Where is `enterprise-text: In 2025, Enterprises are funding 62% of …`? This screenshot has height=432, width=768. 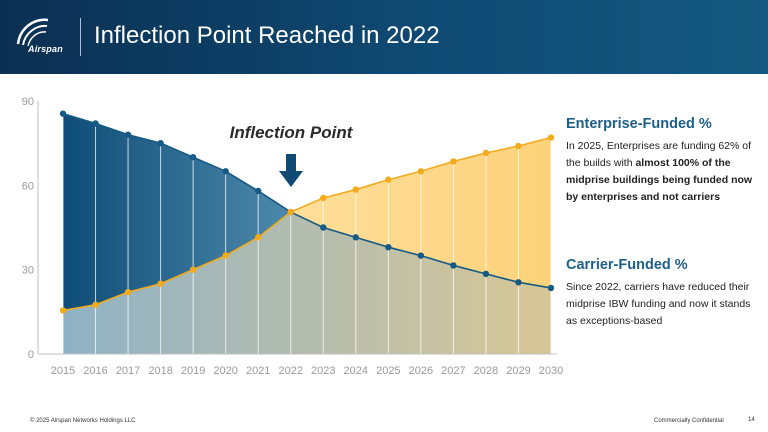
enterprise-text: In 2025, Enterprises are funding 62% of … is located at coordinates (661, 172).